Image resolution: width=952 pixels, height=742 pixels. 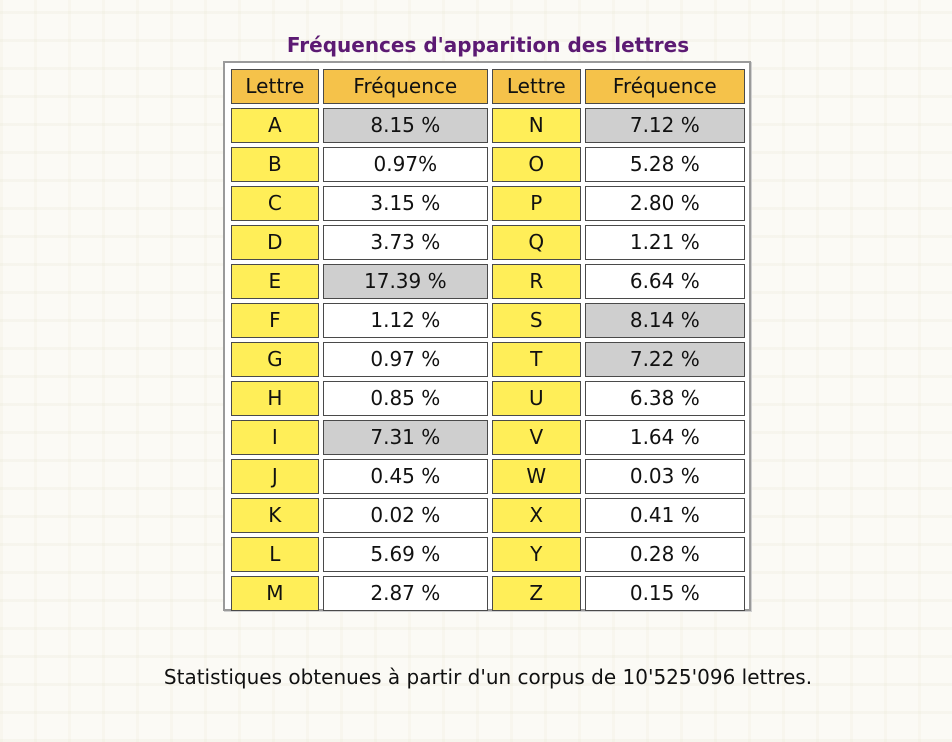 I want to click on letter-cell: T, so click(x=536, y=359).